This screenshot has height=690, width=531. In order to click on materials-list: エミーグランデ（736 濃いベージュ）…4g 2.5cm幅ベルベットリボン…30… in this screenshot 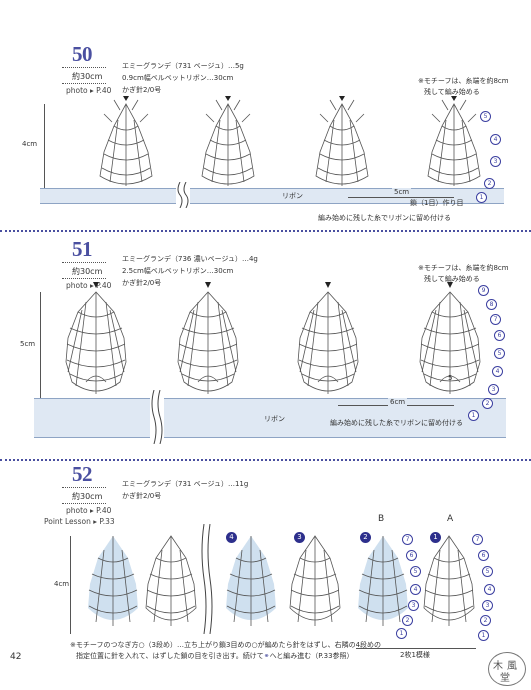, I will do `click(190, 271)`.